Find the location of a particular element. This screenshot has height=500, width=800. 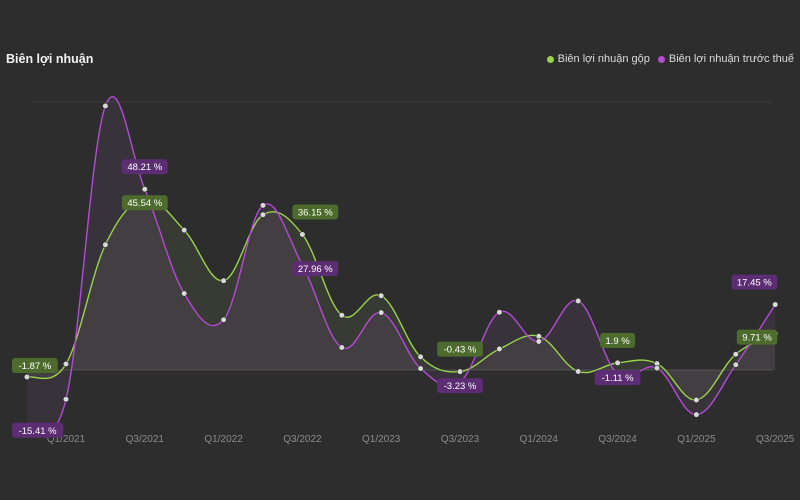

x-tick-label: Q3/2023 is located at coordinates (460, 439).